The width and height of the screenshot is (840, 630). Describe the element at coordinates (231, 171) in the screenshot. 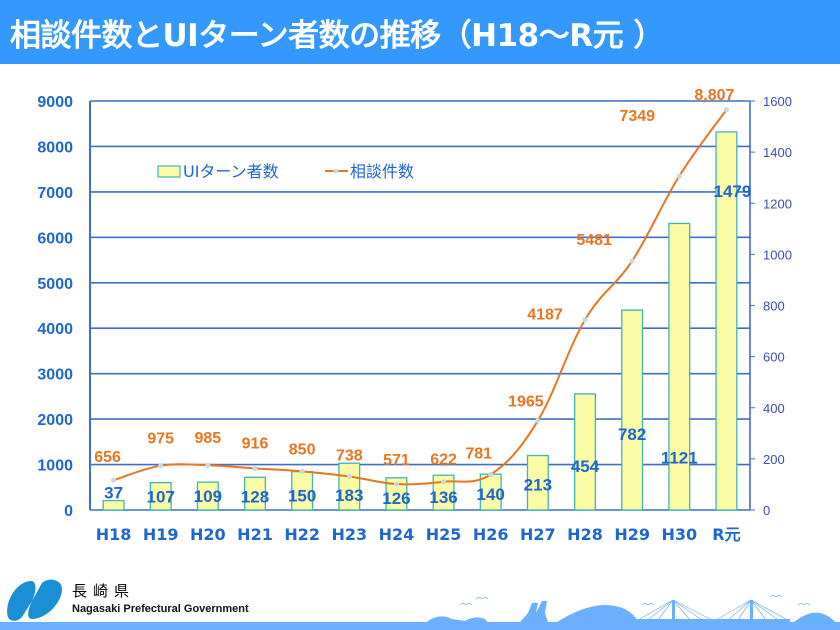

I see `legend-bar-label: UIターン者数` at that location.